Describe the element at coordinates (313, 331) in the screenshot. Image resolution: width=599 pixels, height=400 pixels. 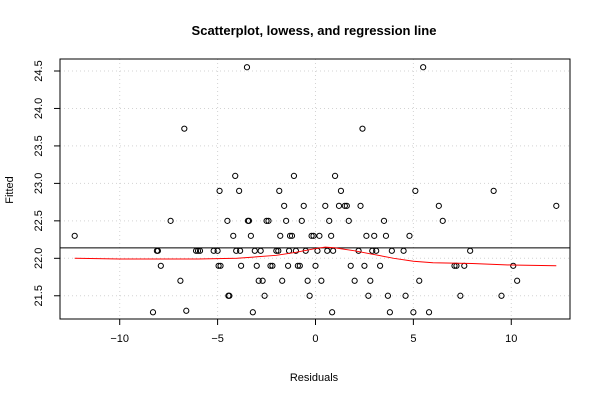
I see `x-axis: −10 −5 0 5 10` at that location.